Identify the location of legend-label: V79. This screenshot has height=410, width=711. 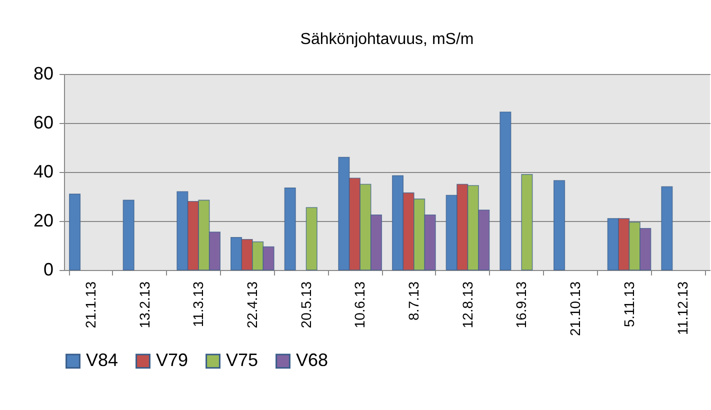
(172, 360).